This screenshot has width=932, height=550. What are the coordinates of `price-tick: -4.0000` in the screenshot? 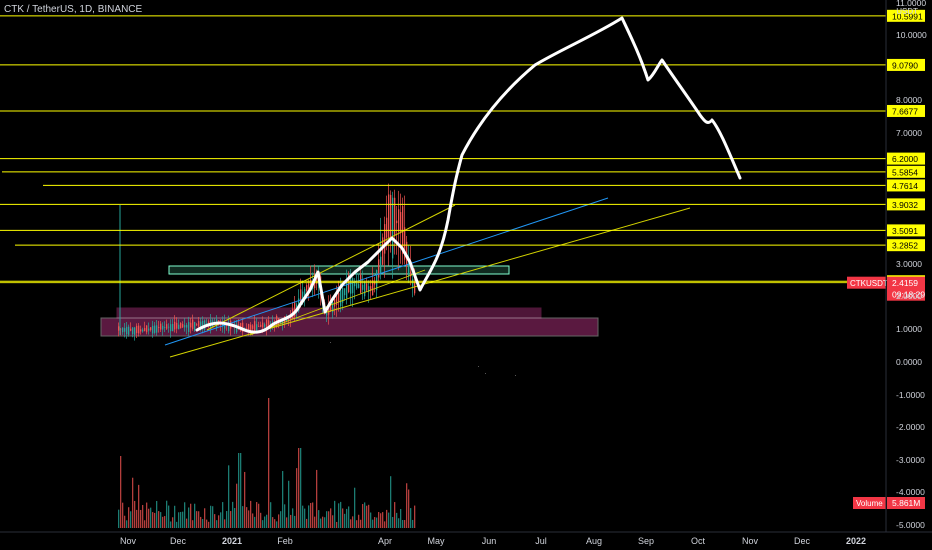 It's located at (910, 492).